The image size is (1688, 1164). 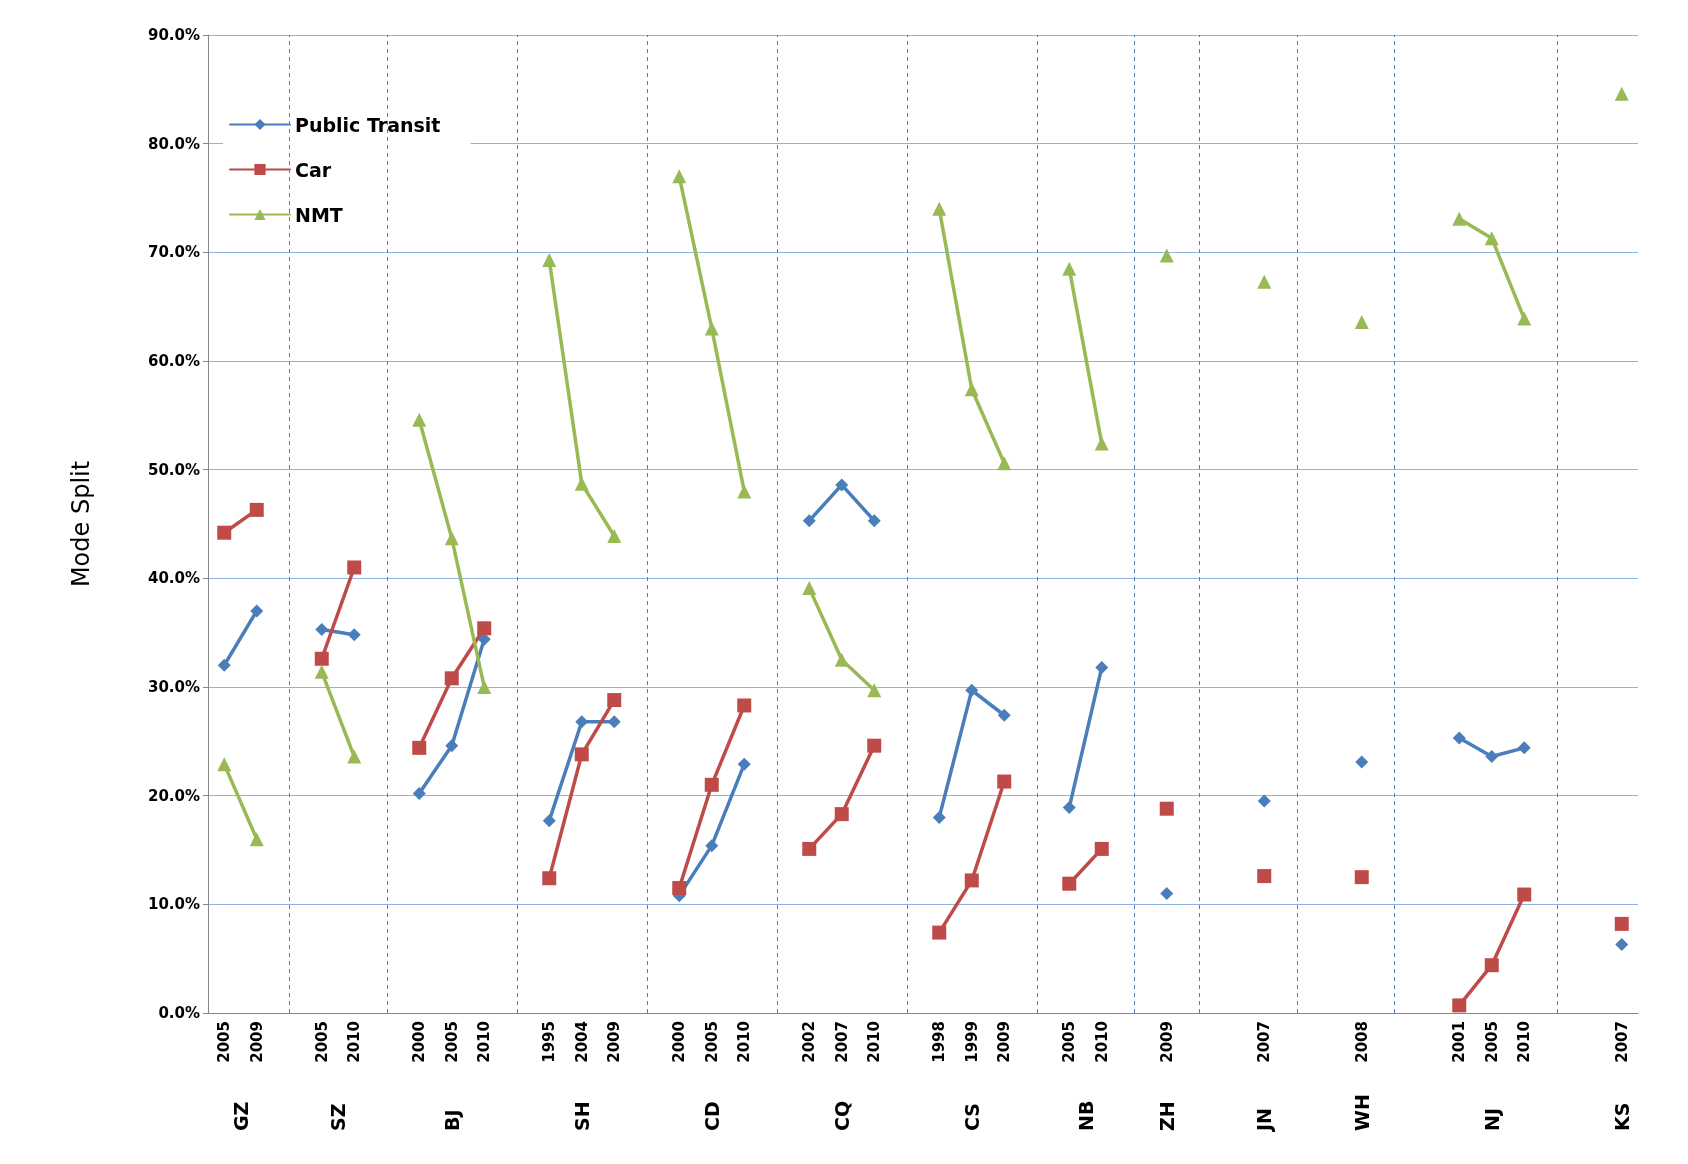 I want to click on y-tick-label: 0.0%, so click(x=179, y=1013).